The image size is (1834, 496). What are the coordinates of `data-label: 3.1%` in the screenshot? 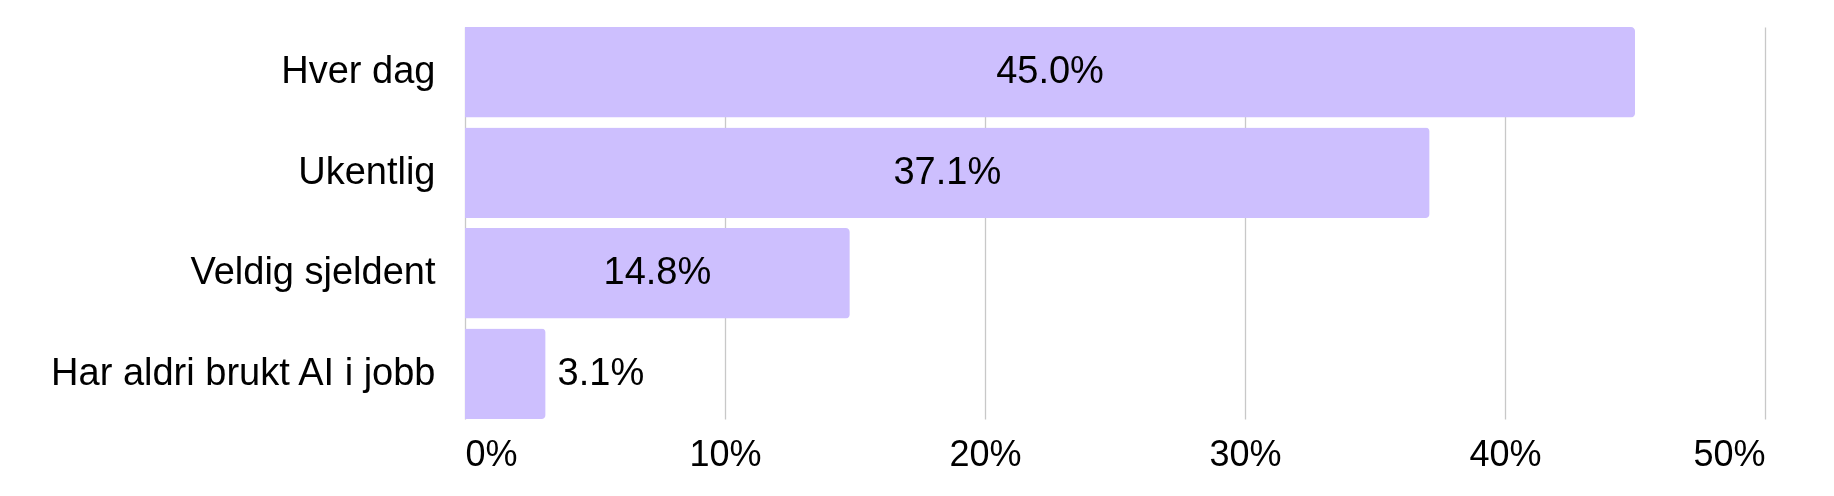 It's located at (601, 371).